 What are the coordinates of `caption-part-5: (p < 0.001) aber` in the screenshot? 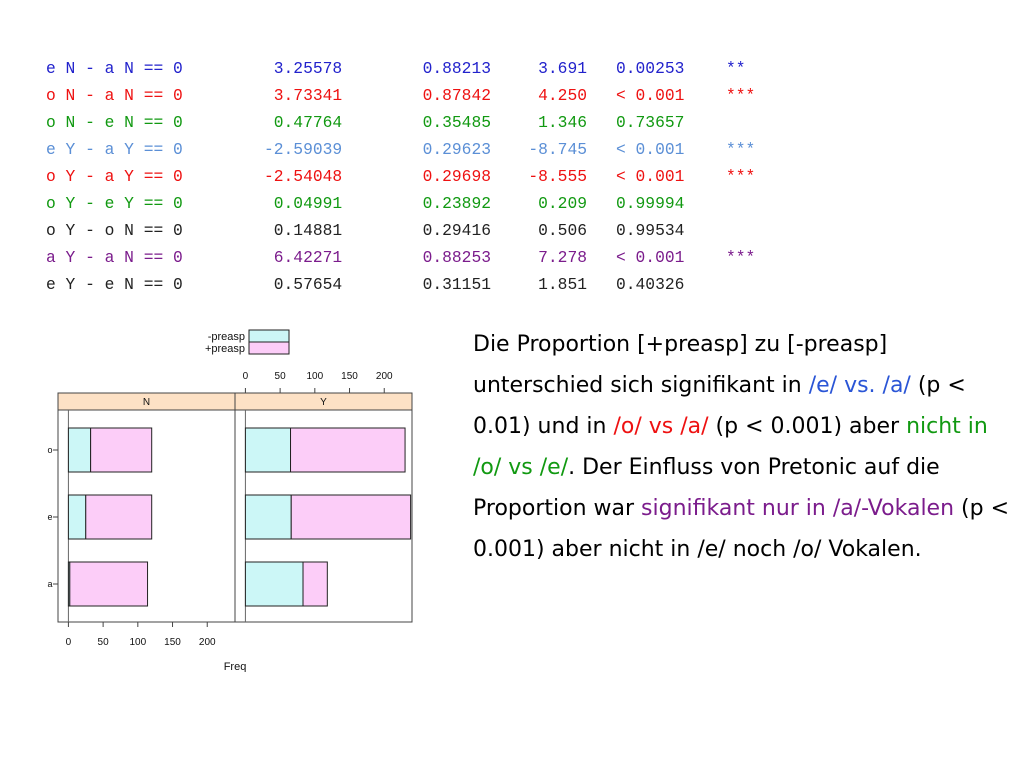 It's located at (807, 426).